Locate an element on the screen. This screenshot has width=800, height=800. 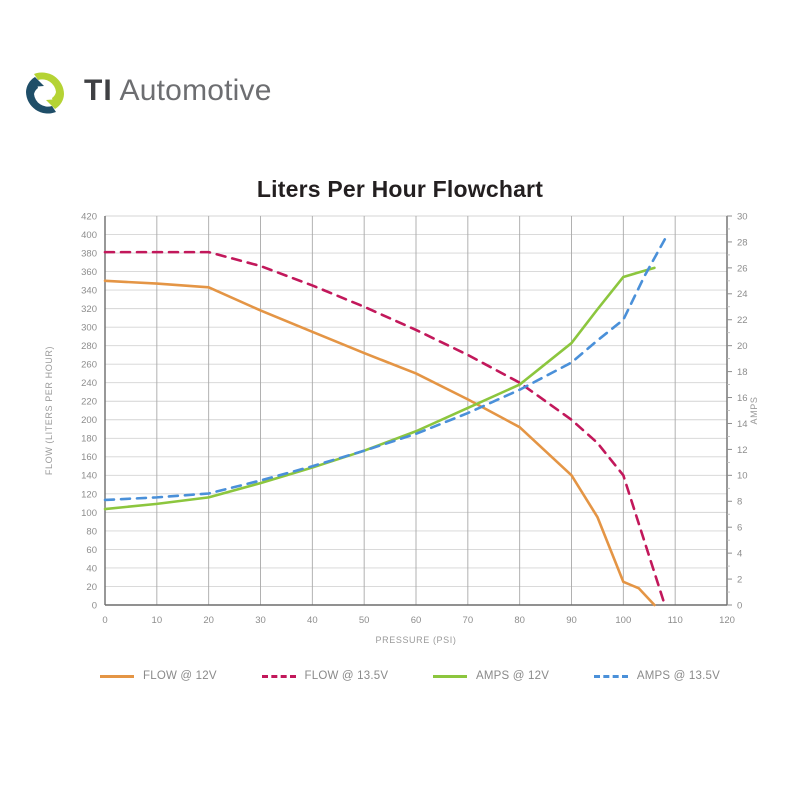
x-axis-tick-label: 50 is located at coordinates (364, 620).